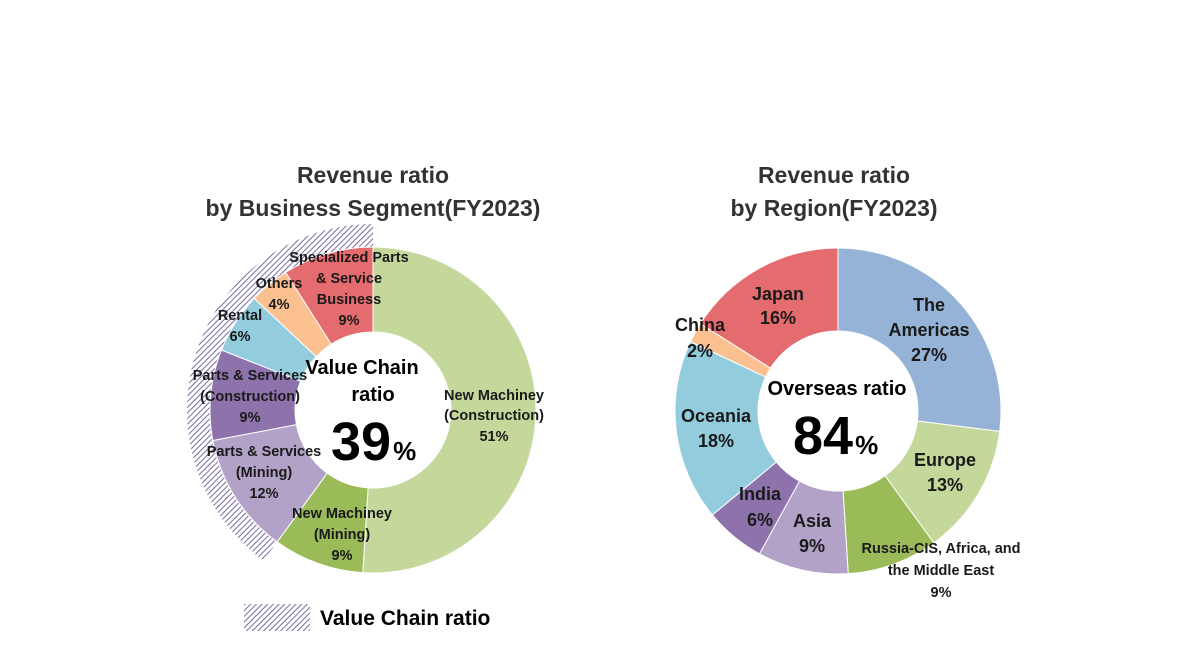 The image size is (1200, 645). I want to click on c1-label-rental: Rental, so click(240, 316).